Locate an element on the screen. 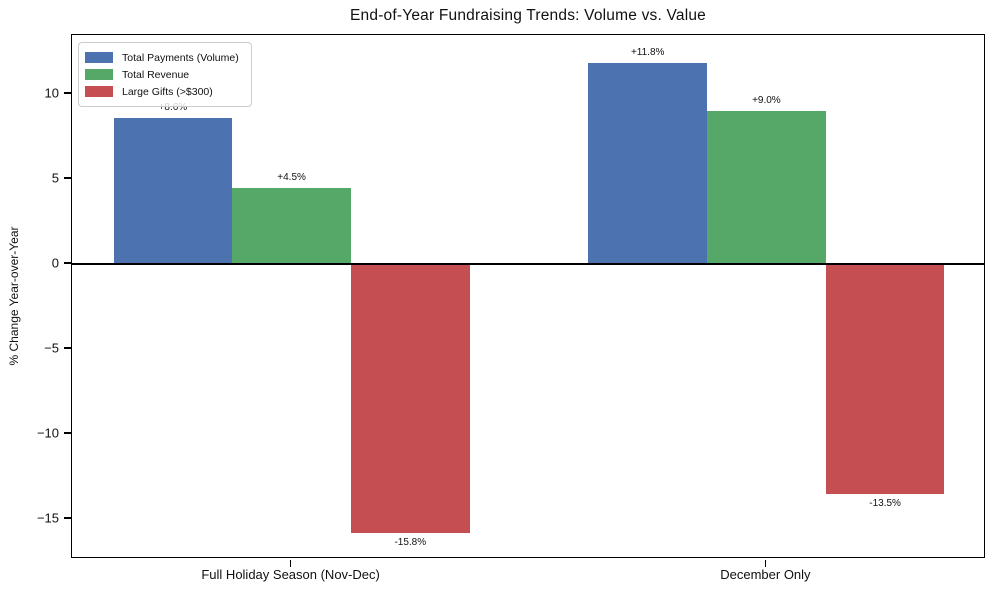 The height and width of the screenshot is (600, 1000). y-tick-label: −5 is located at coordinates (51, 348).